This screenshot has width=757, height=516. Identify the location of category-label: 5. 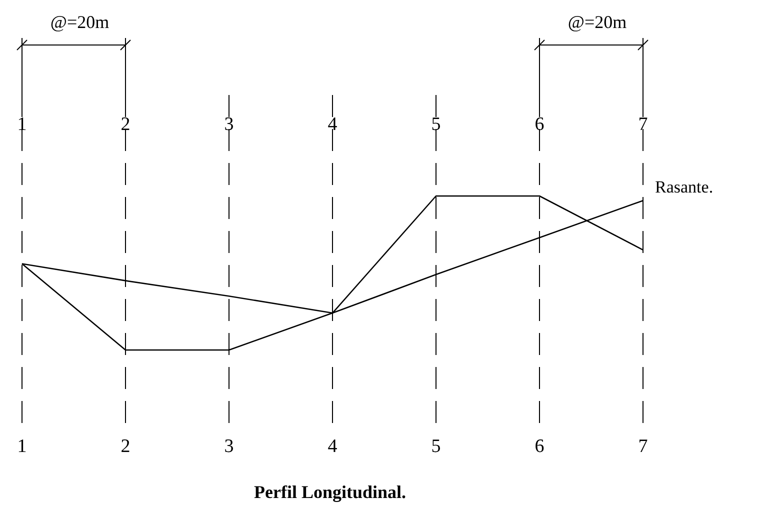
(436, 446).